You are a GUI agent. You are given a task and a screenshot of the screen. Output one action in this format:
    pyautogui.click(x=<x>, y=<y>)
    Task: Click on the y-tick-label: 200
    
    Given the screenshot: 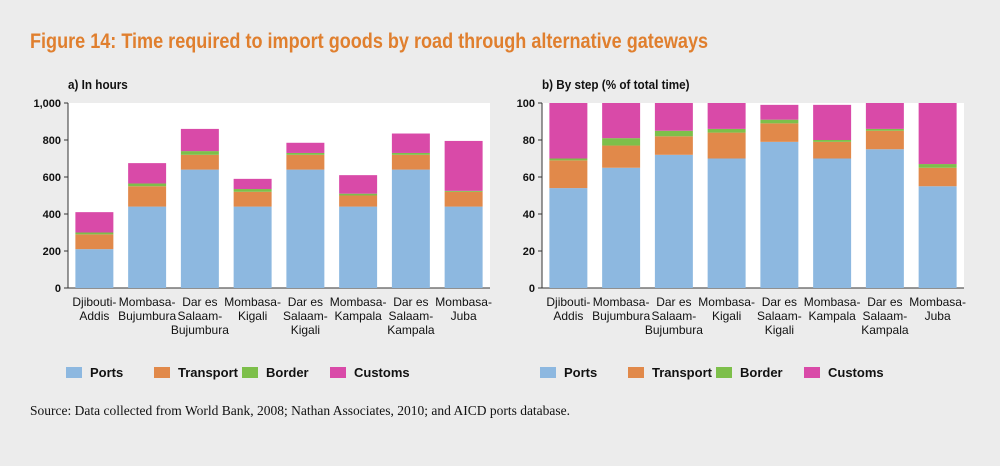 What is the action you would take?
    pyautogui.click(x=52, y=252)
    